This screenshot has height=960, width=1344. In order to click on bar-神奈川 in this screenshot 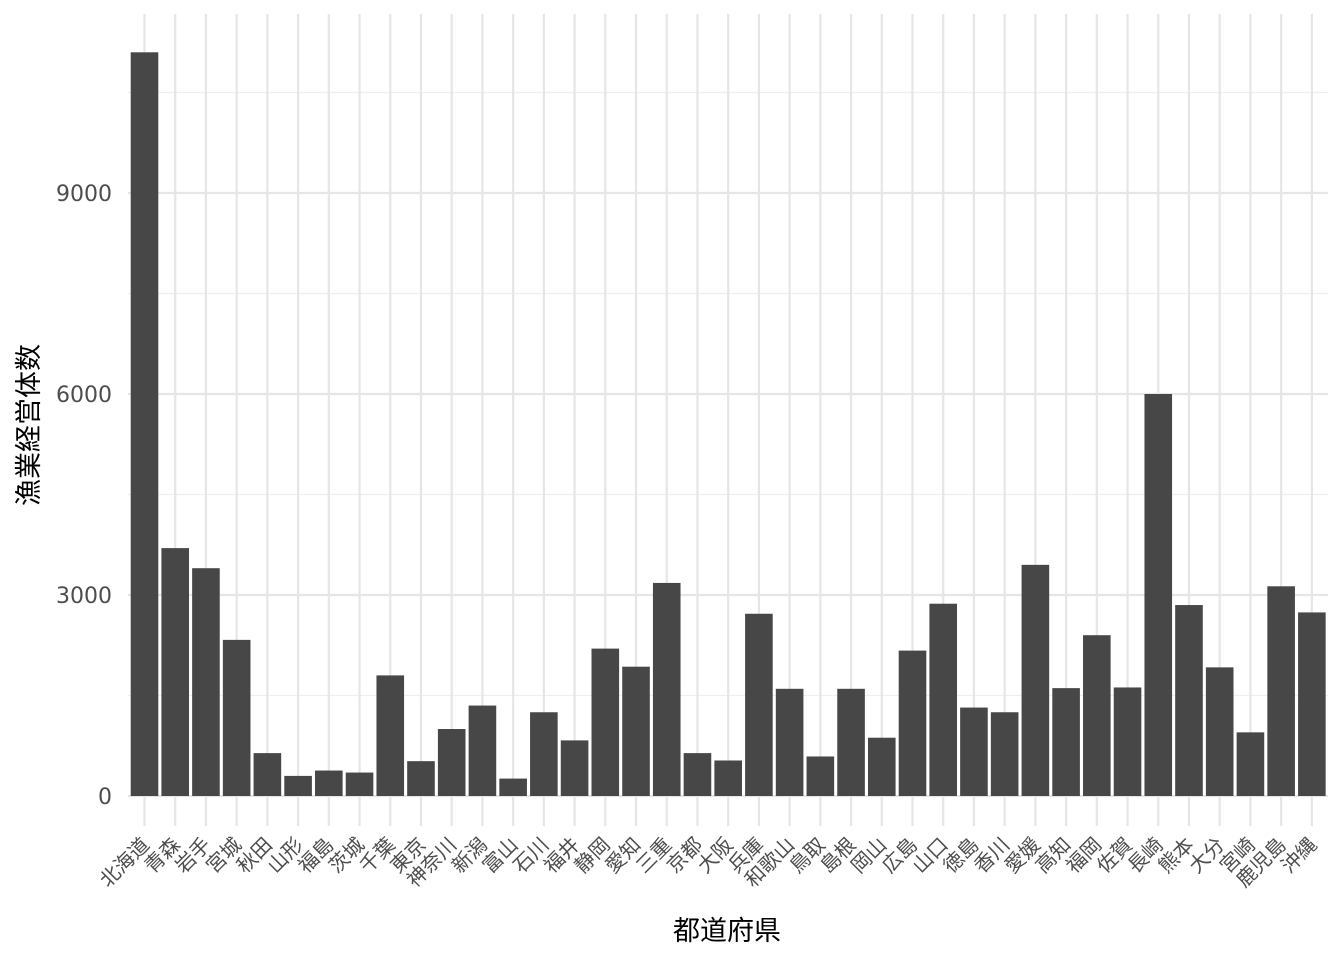, I will do `click(451, 762)`.